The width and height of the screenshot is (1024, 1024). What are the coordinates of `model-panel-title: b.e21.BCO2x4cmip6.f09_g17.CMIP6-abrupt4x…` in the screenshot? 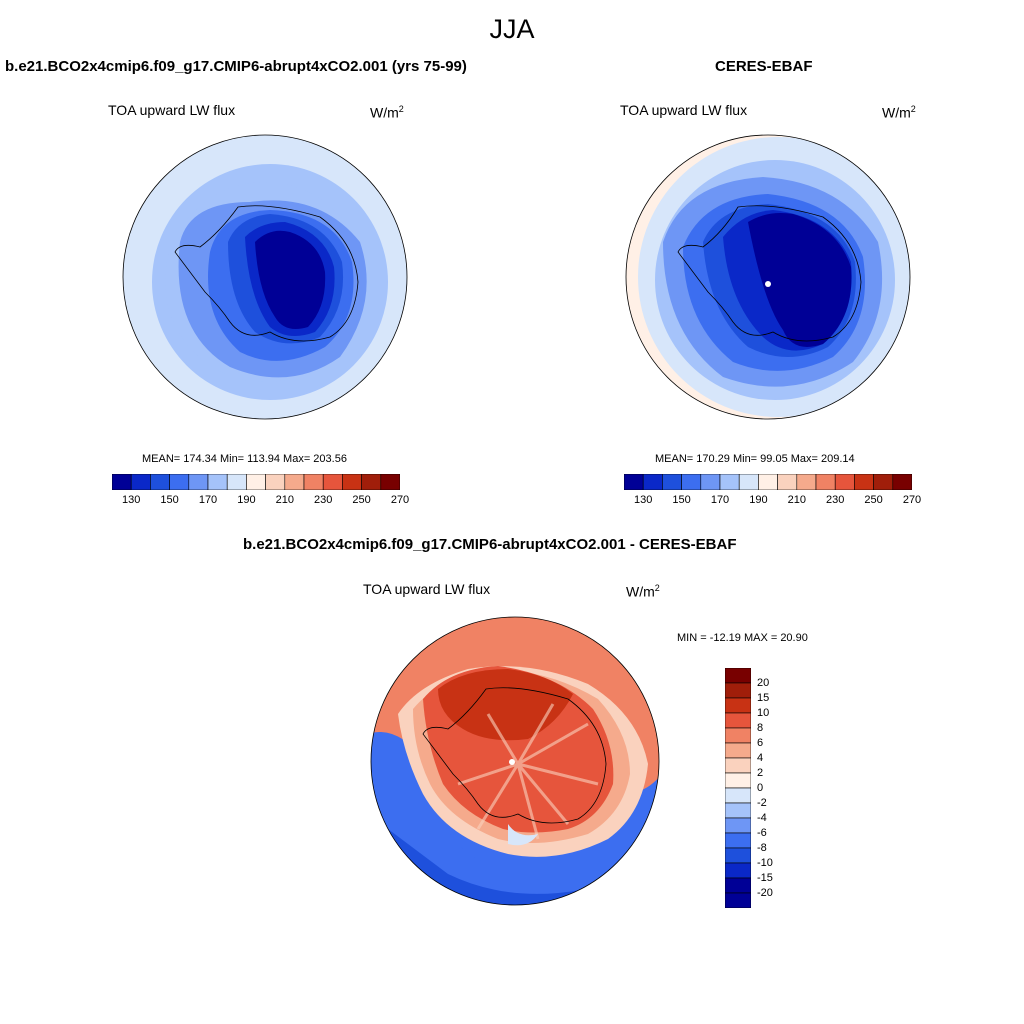 It's located at (236, 66).